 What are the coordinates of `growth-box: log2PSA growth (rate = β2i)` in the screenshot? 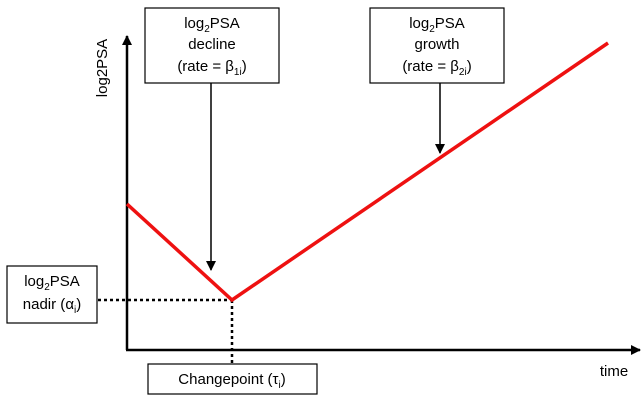 It's located at (437, 45).